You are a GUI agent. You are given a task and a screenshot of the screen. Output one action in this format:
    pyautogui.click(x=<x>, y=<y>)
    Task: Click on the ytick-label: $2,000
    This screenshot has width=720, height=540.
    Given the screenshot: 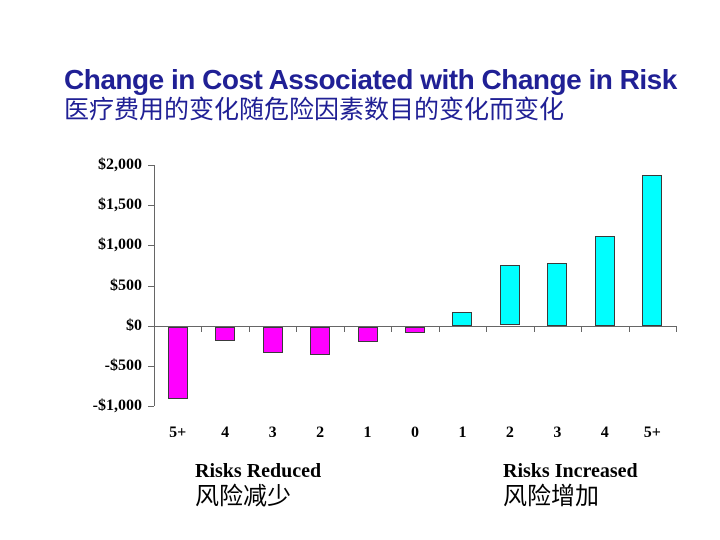 What is the action you would take?
    pyautogui.click(x=120, y=164)
    